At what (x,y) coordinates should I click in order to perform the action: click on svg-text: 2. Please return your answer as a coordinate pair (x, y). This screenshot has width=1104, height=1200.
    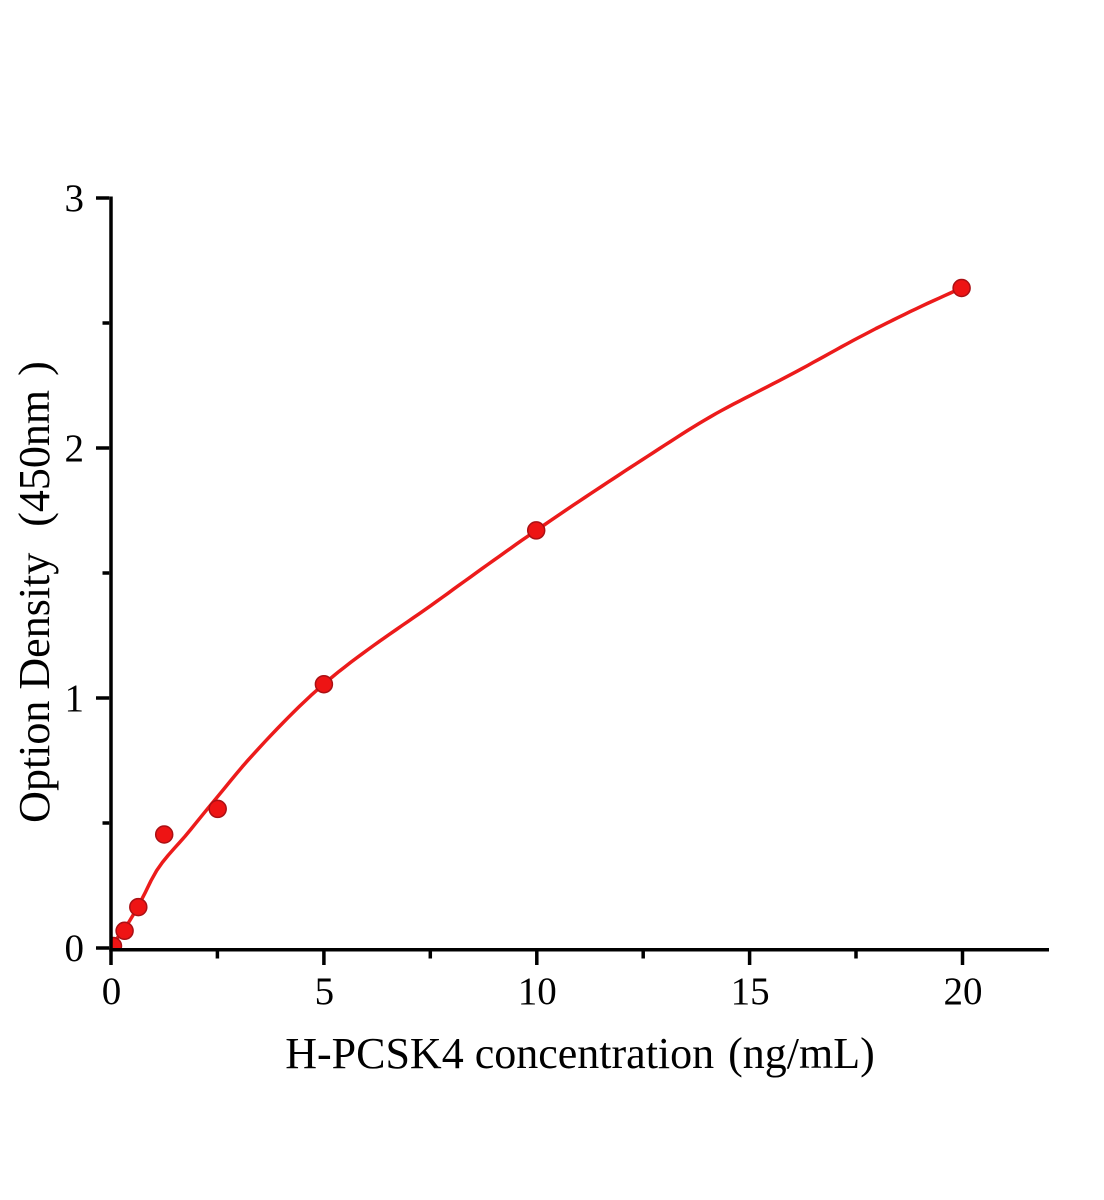
    Looking at the image, I should click on (75, 448).